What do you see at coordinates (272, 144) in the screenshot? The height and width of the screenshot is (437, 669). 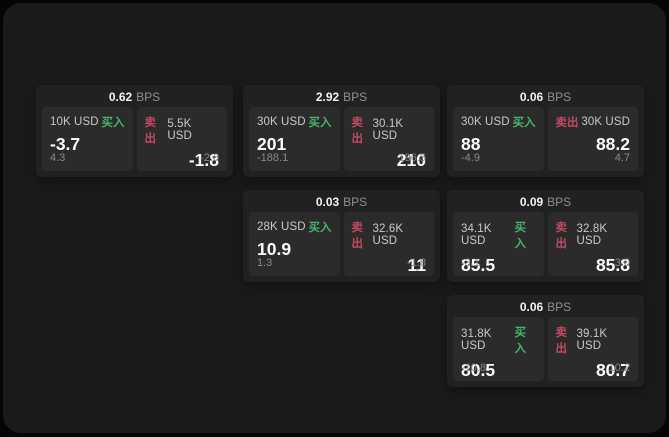 I see `buy-price: 201` at bounding box center [272, 144].